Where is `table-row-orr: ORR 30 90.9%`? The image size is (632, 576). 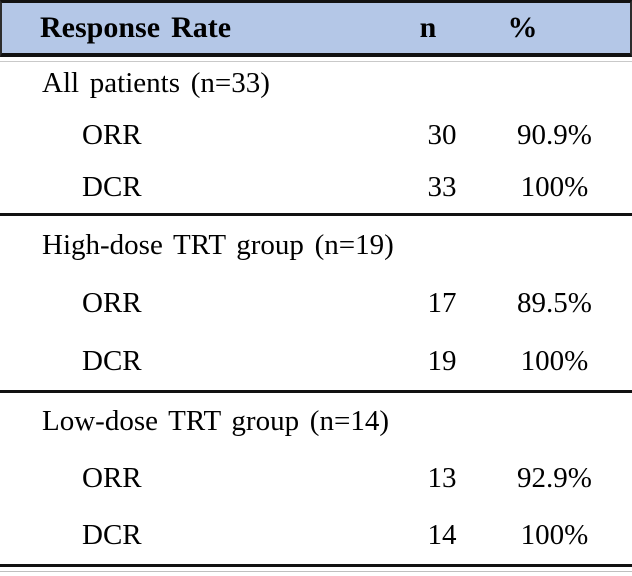
table-row-orr: ORR 30 90.9% is located at coordinates (316, 135).